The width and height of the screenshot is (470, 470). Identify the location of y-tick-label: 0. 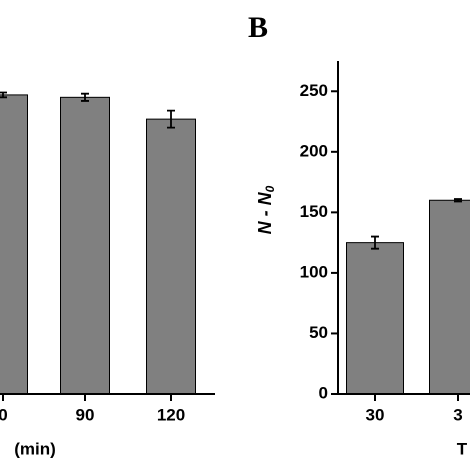
(323, 392).